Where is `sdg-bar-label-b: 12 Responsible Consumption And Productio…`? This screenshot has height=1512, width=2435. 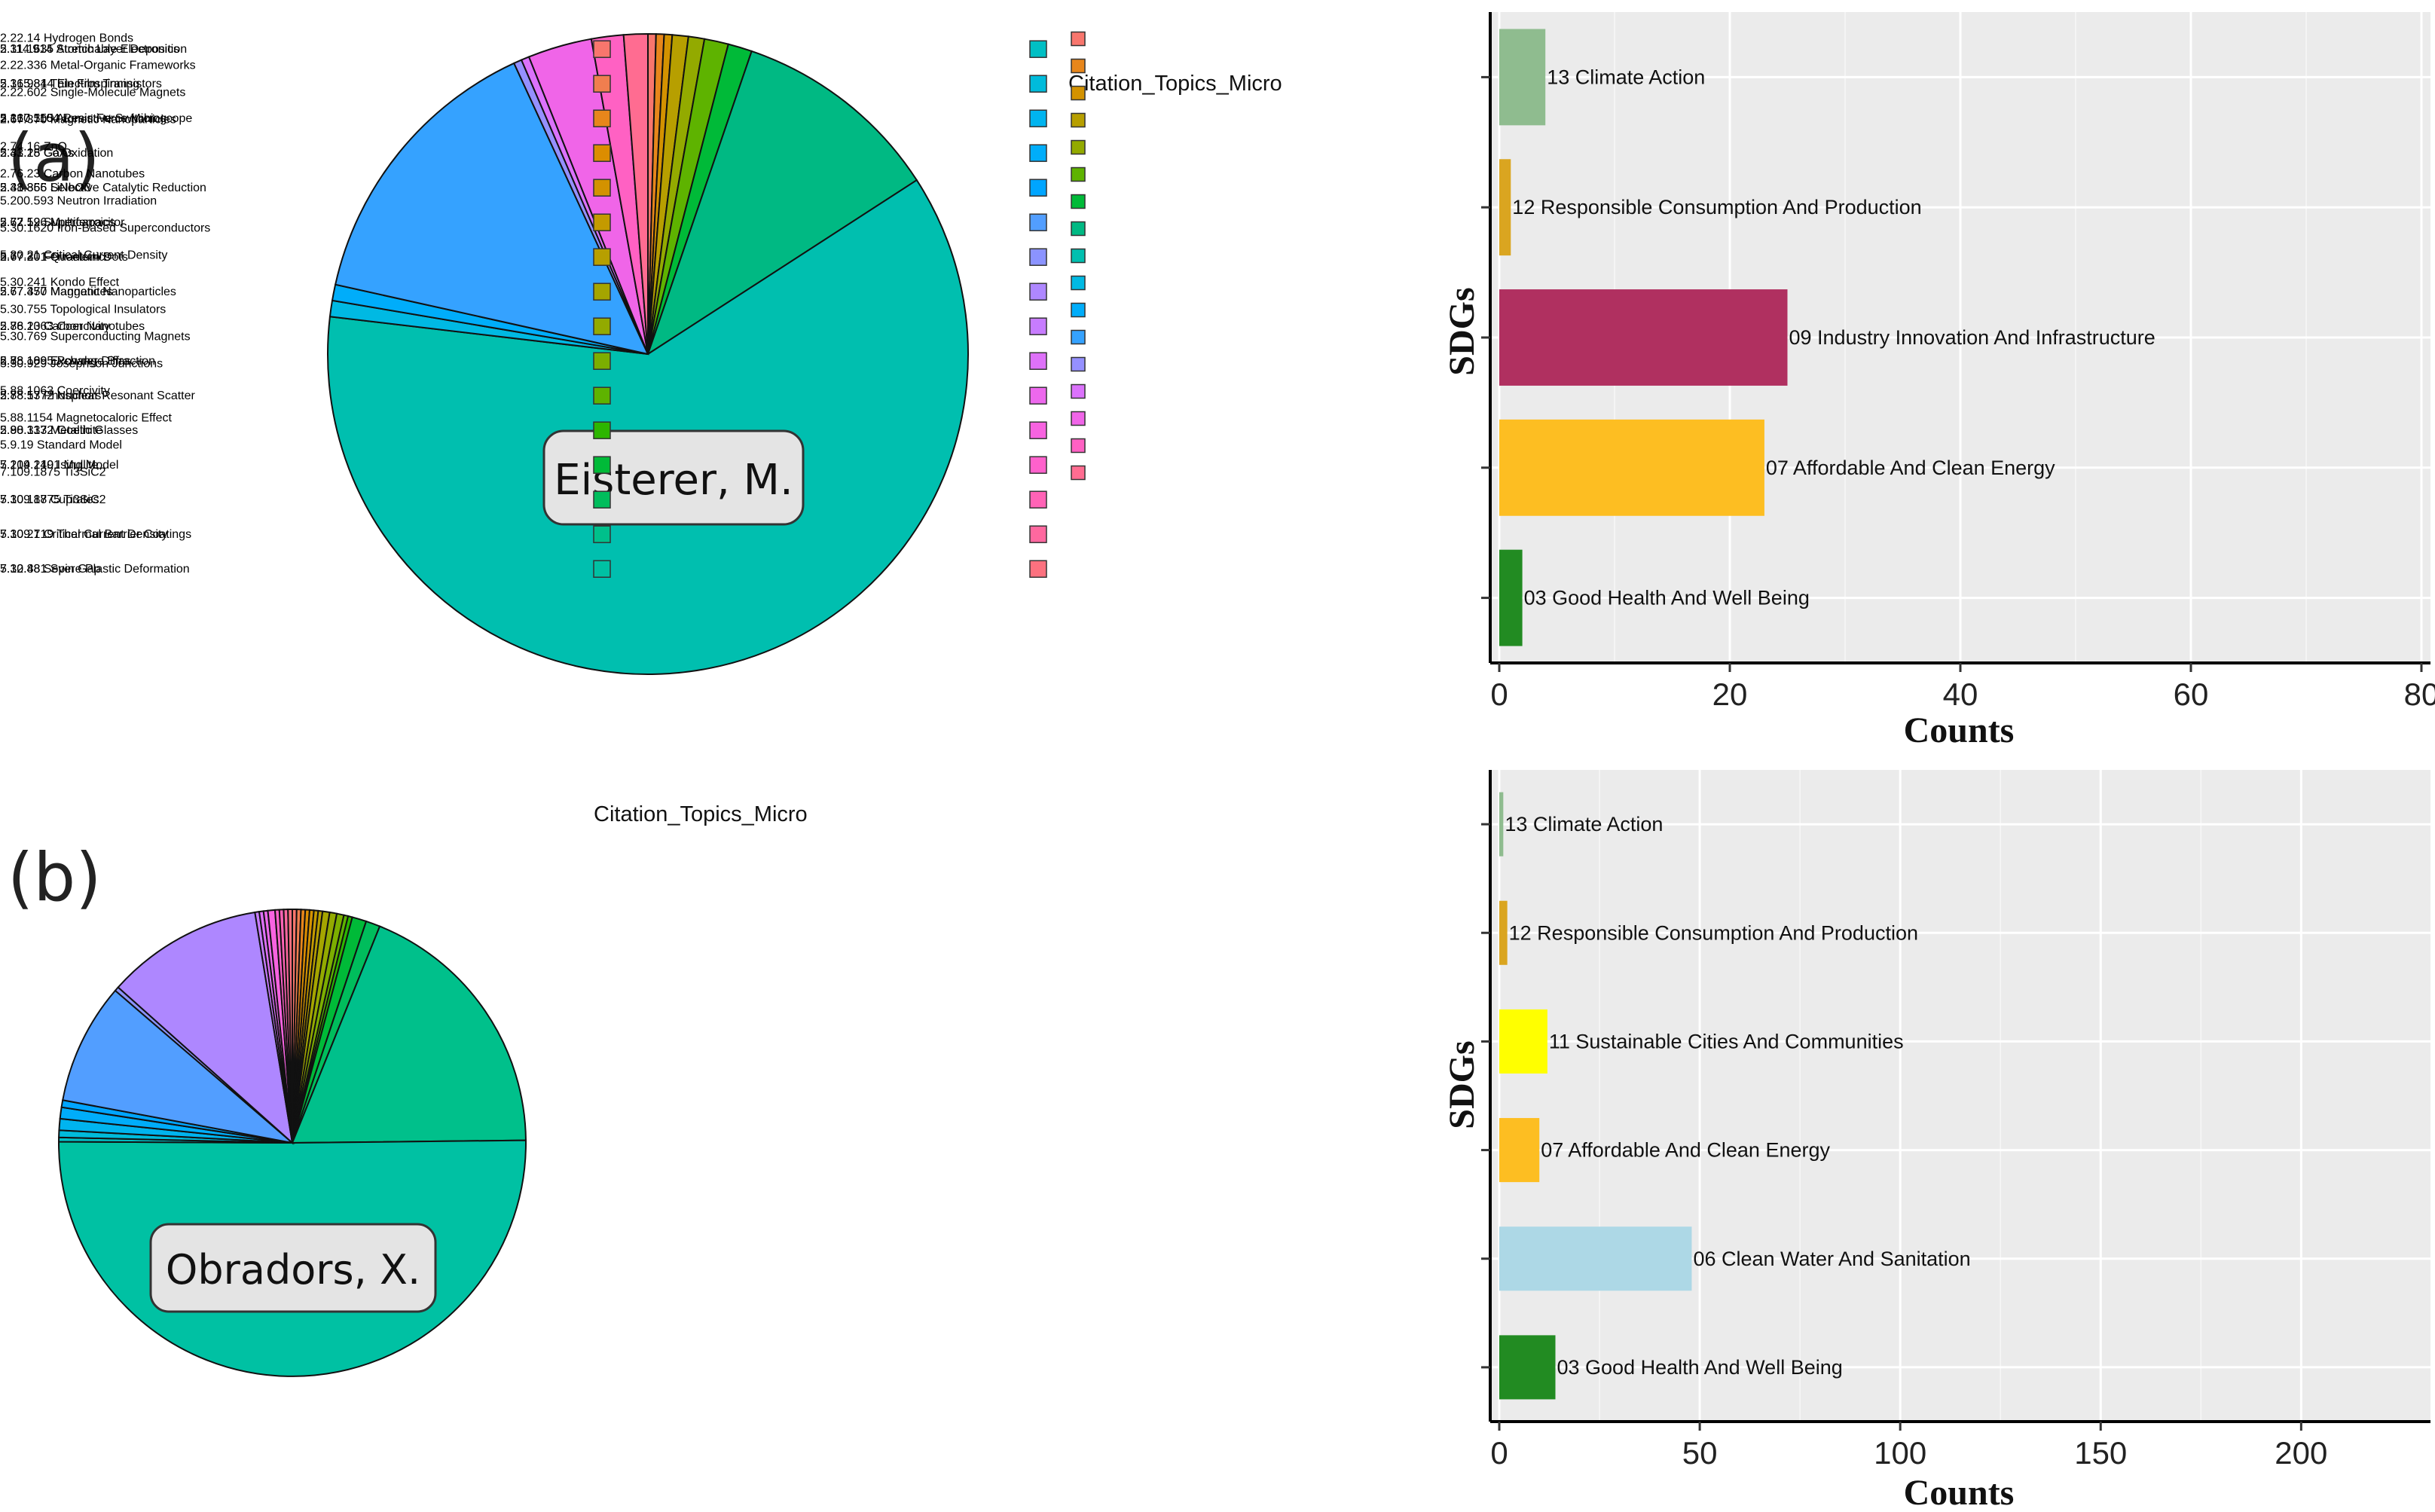
sdg-bar-label-b: 12 Responsible Consumption And Productio… is located at coordinates (1713, 932).